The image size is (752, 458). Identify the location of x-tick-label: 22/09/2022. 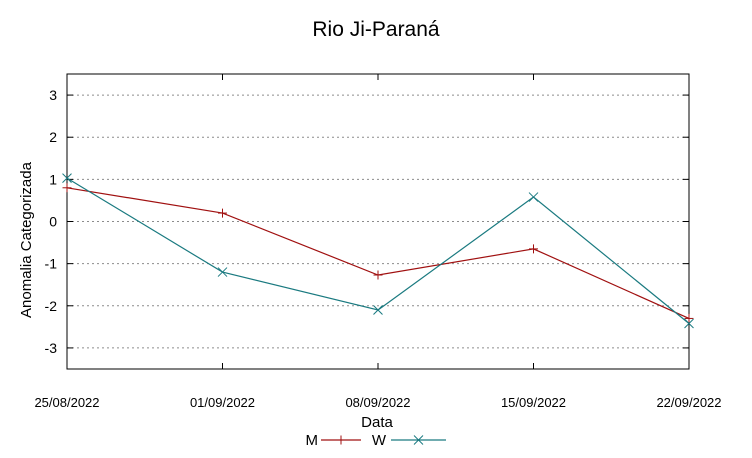
(688, 402).